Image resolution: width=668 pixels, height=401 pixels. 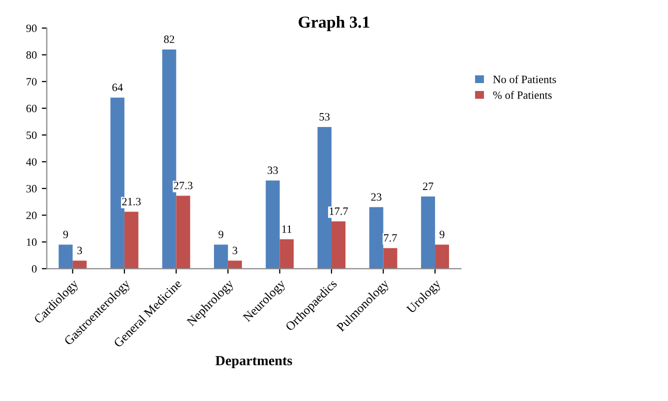 I want to click on y-tick-label: 10, so click(x=31, y=242).